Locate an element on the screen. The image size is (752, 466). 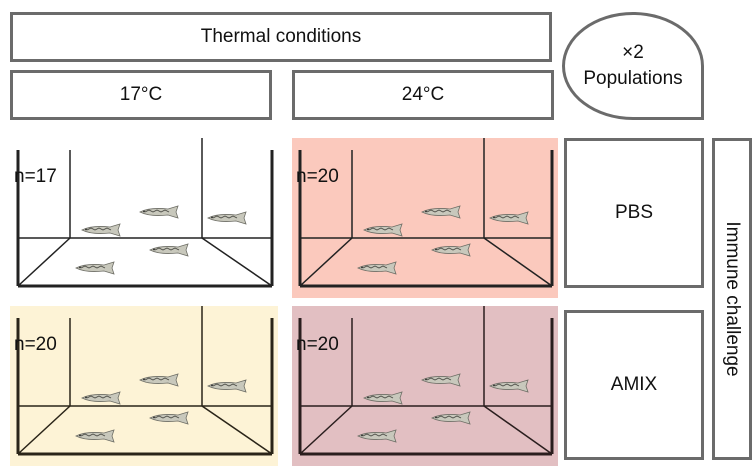
immune-challenge-box: Immune challenge is located at coordinates (732, 299).